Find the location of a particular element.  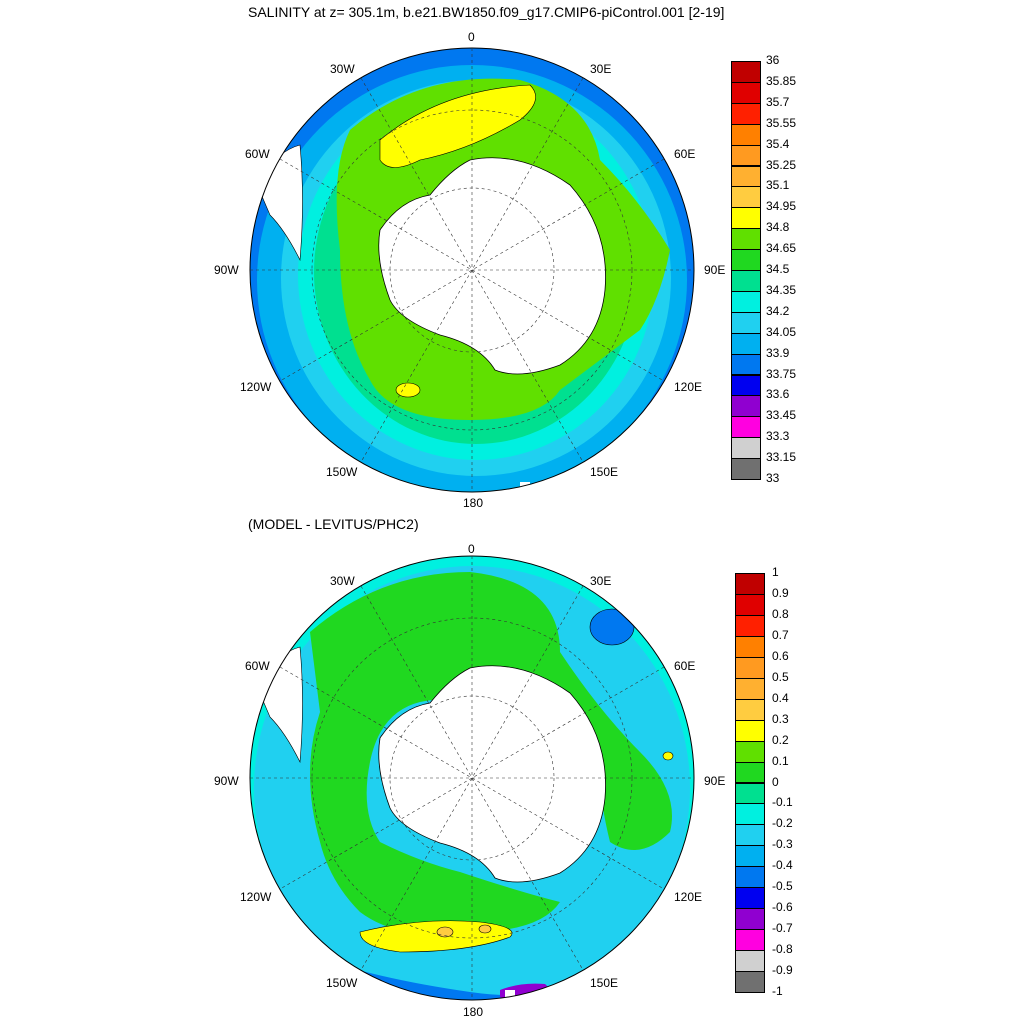

colorbar-tick-label: 0.3 is located at coordinates (780, 718).